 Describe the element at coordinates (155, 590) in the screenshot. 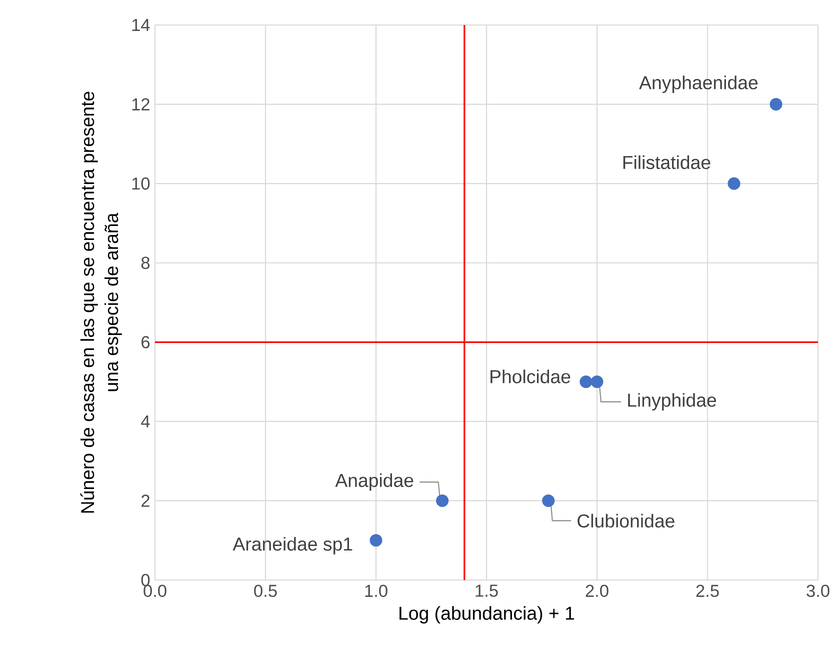

I see `x-tick-label: 0.0` at that location.